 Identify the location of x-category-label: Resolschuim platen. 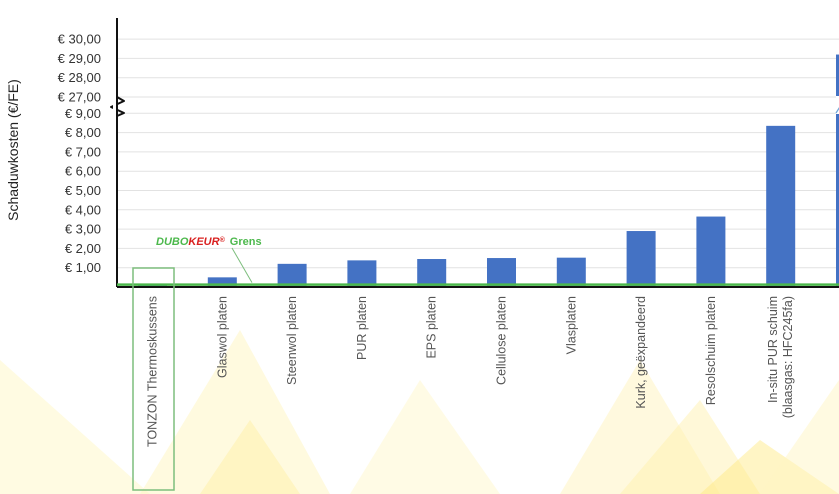
(711, 350).